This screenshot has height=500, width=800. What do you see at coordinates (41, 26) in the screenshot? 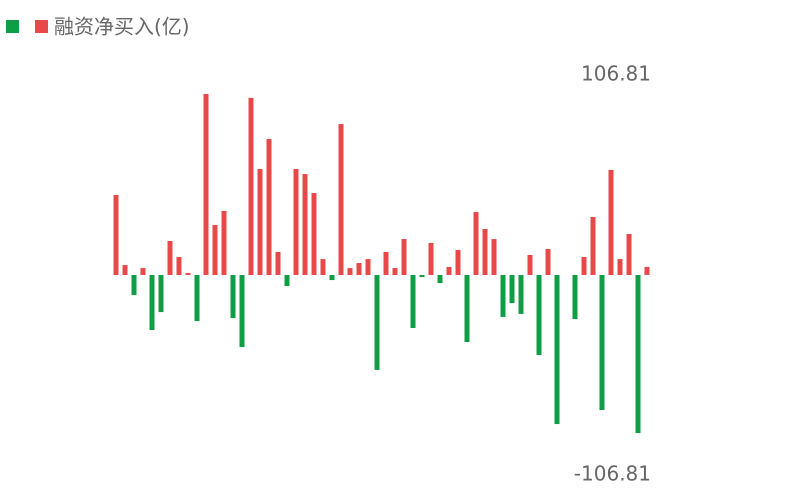
I see `legend-swatch-positive` at bounding box center [41, 26].